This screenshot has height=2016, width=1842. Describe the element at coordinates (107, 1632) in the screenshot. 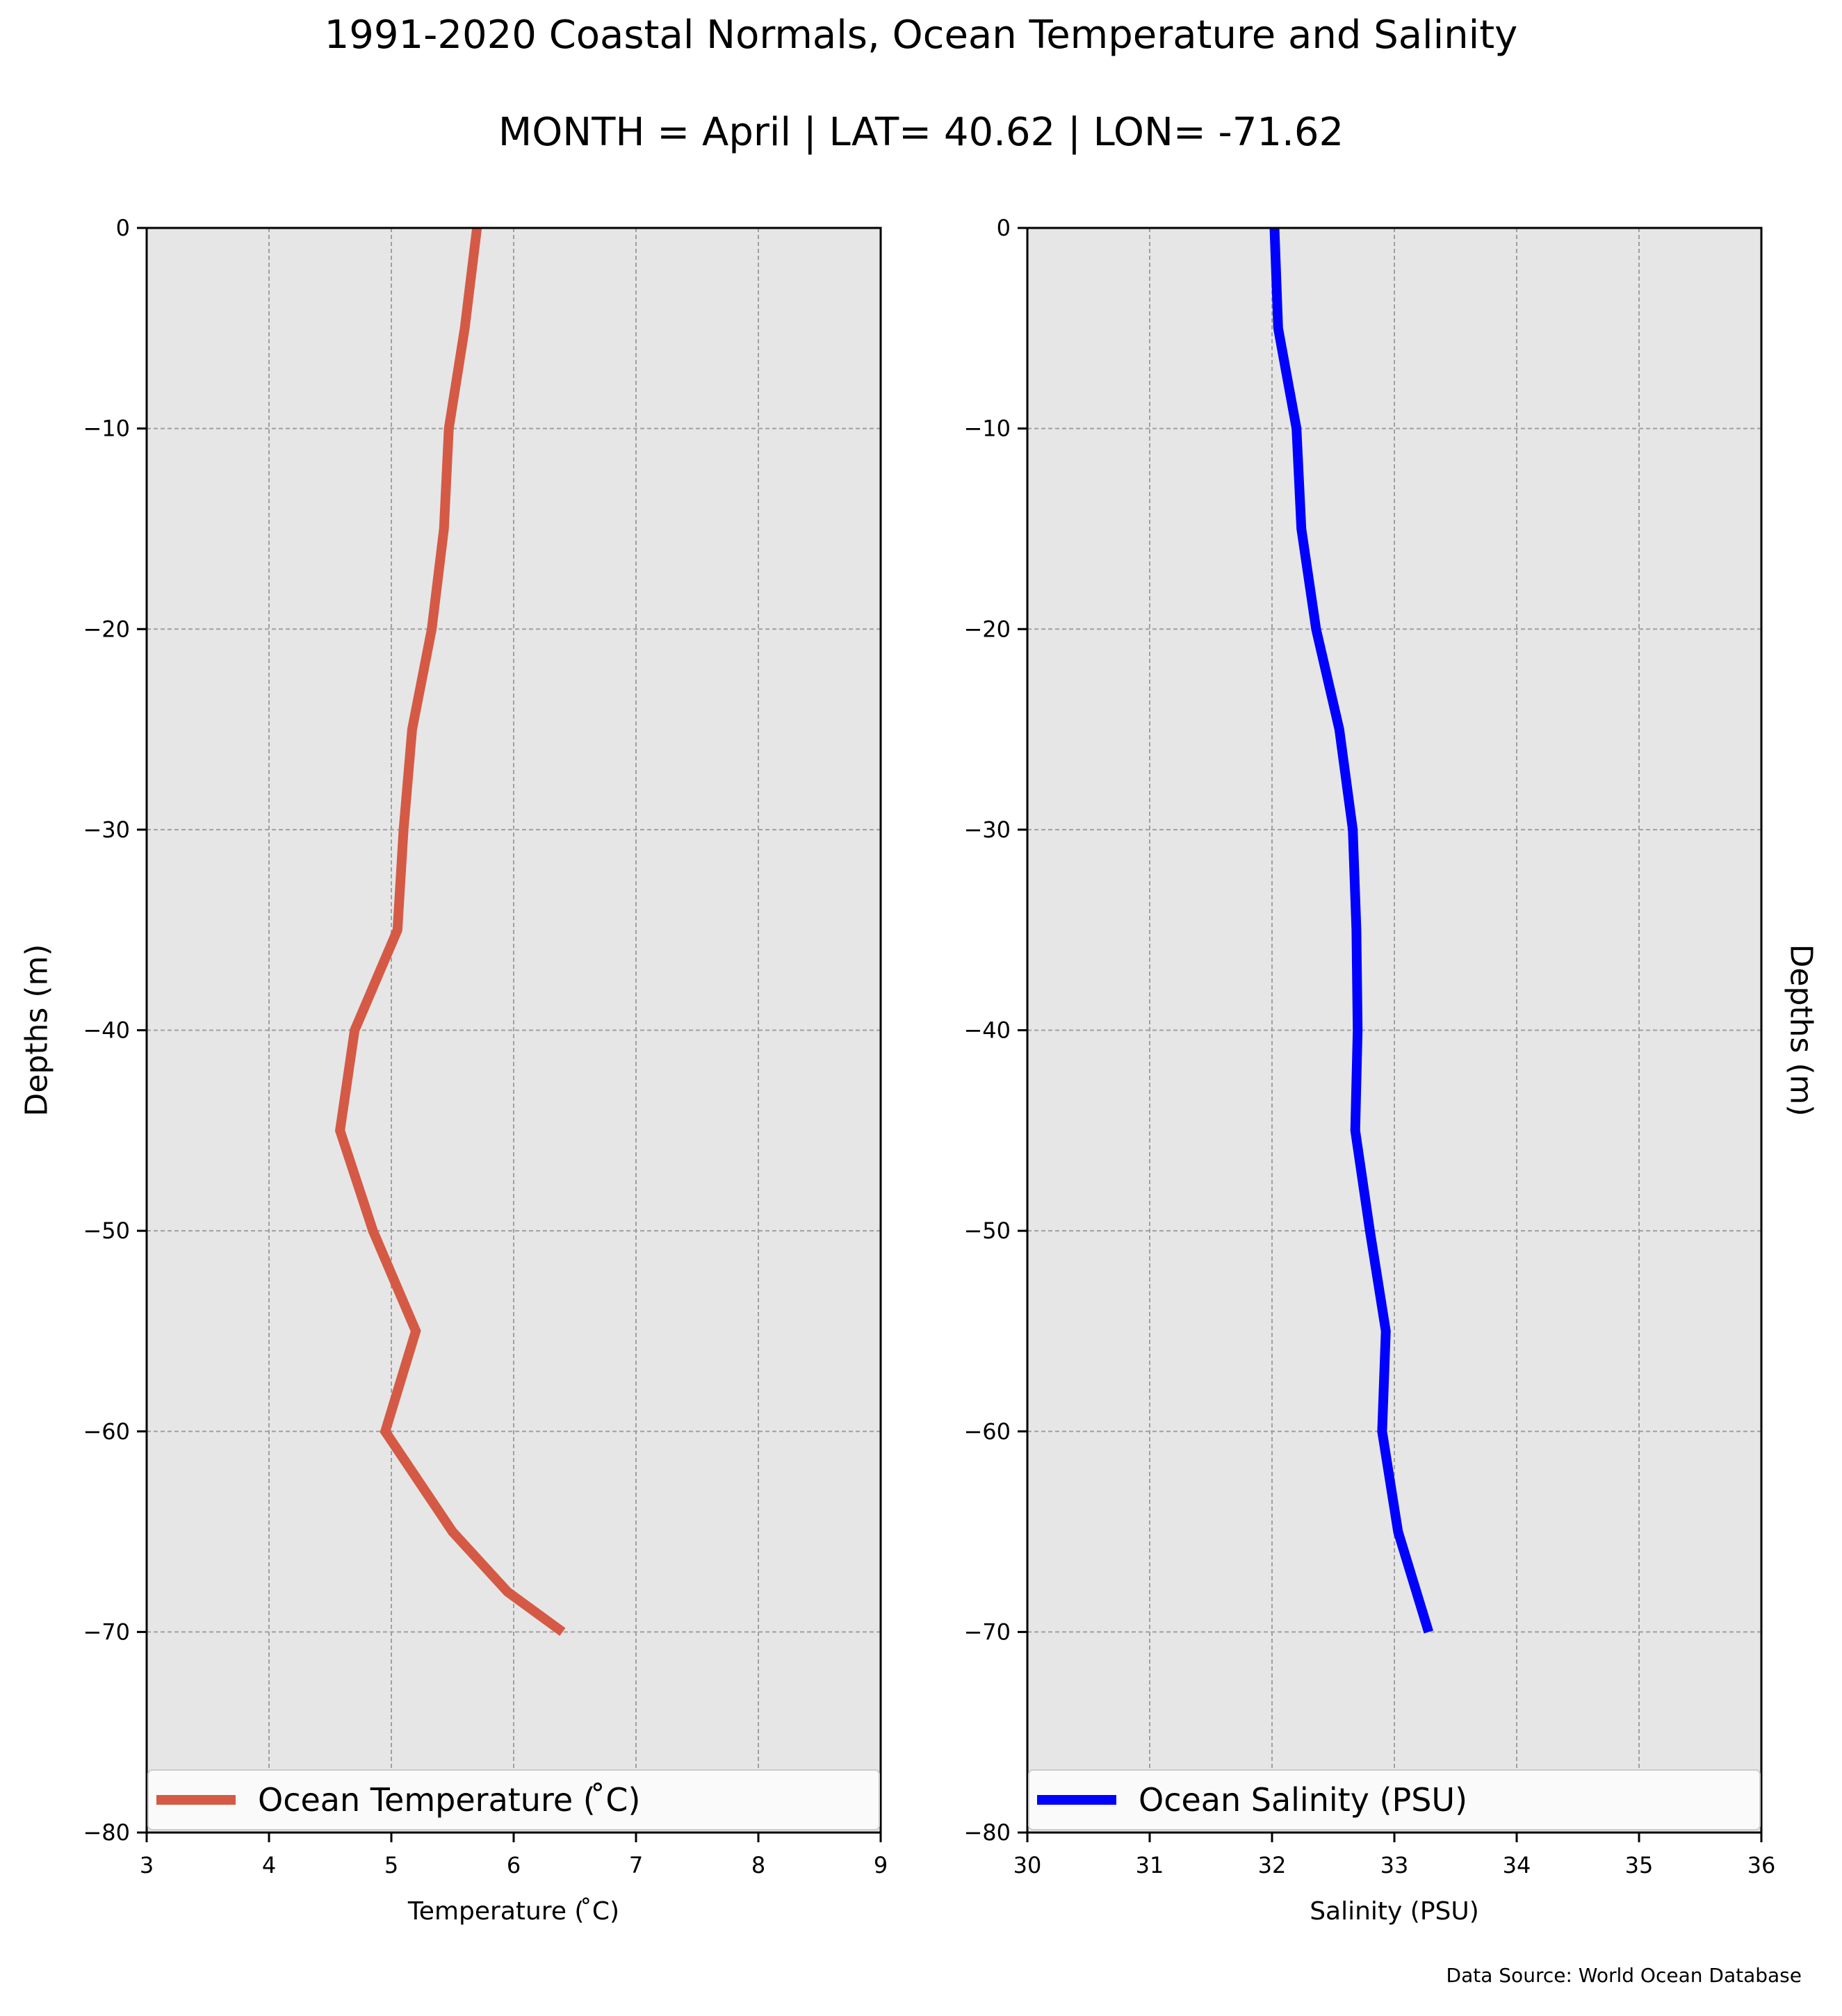

I see `temperature-y-tick-label-7: −70` at that location.